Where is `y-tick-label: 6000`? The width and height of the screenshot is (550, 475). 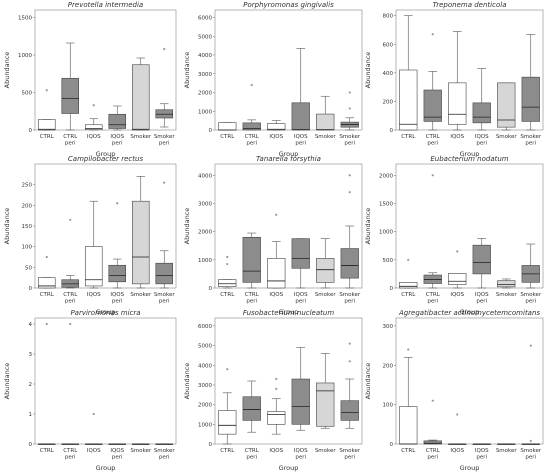
y-tick-label: 6000 is located at coordinates (205, 19).